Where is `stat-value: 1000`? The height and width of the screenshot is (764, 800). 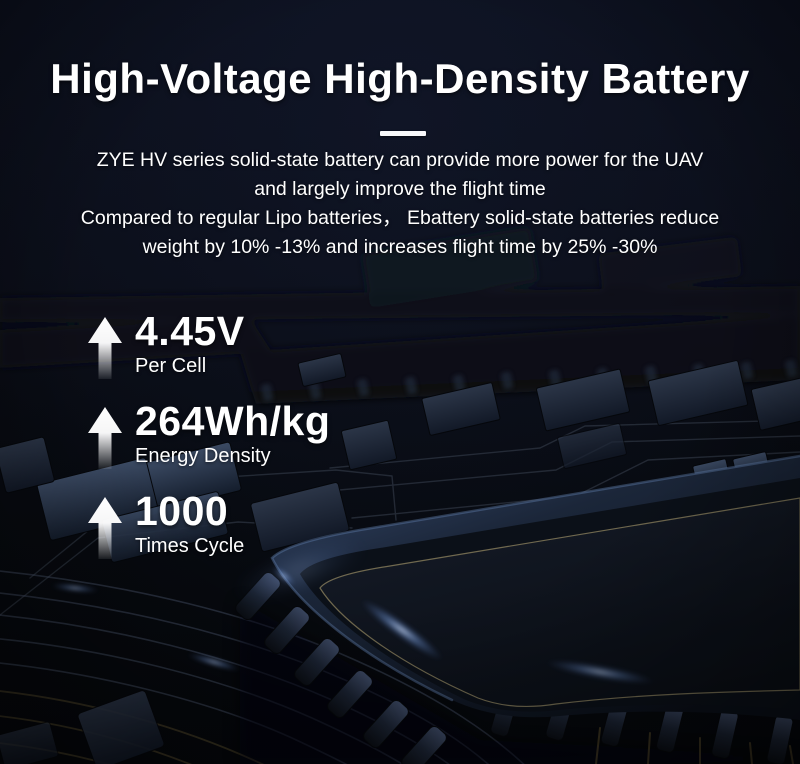
stat-value: 1000 is located at coordinates (182, 511).